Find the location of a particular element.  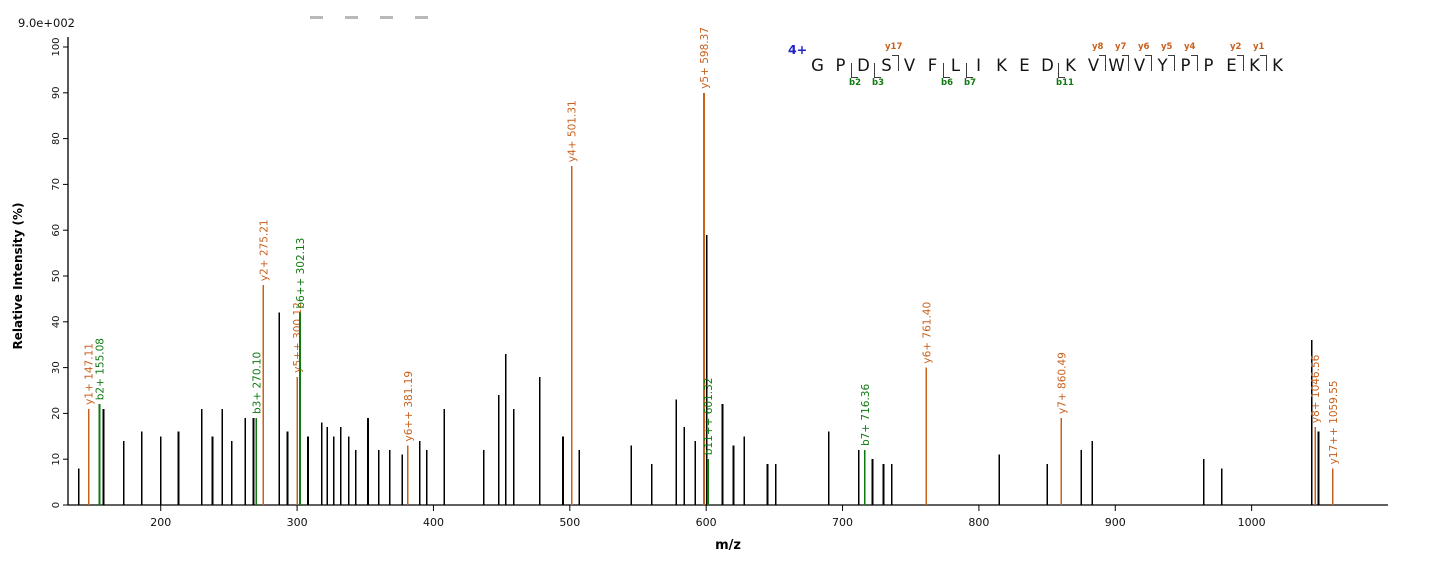

y-tick-label: 50 is located at coordinates (56, 276).